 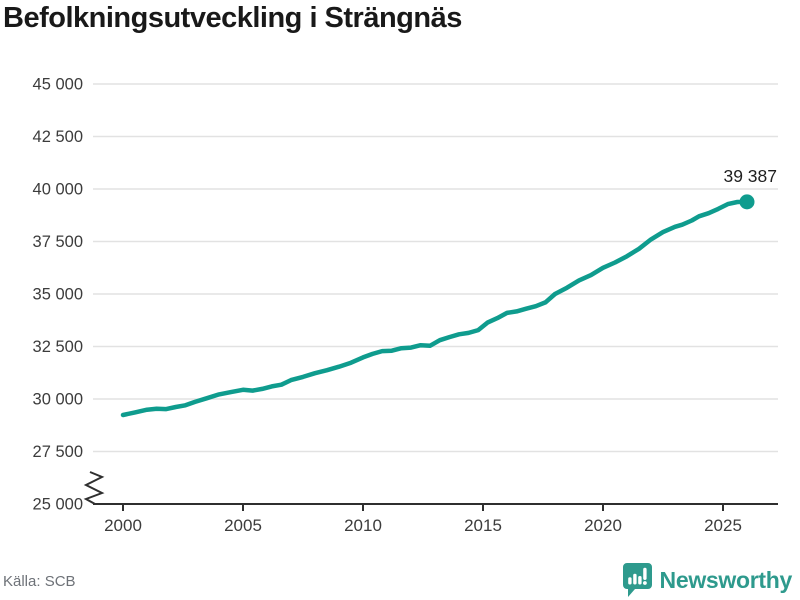 I want to click on y-tick-label: 25 000, so click(x=58, y=505).